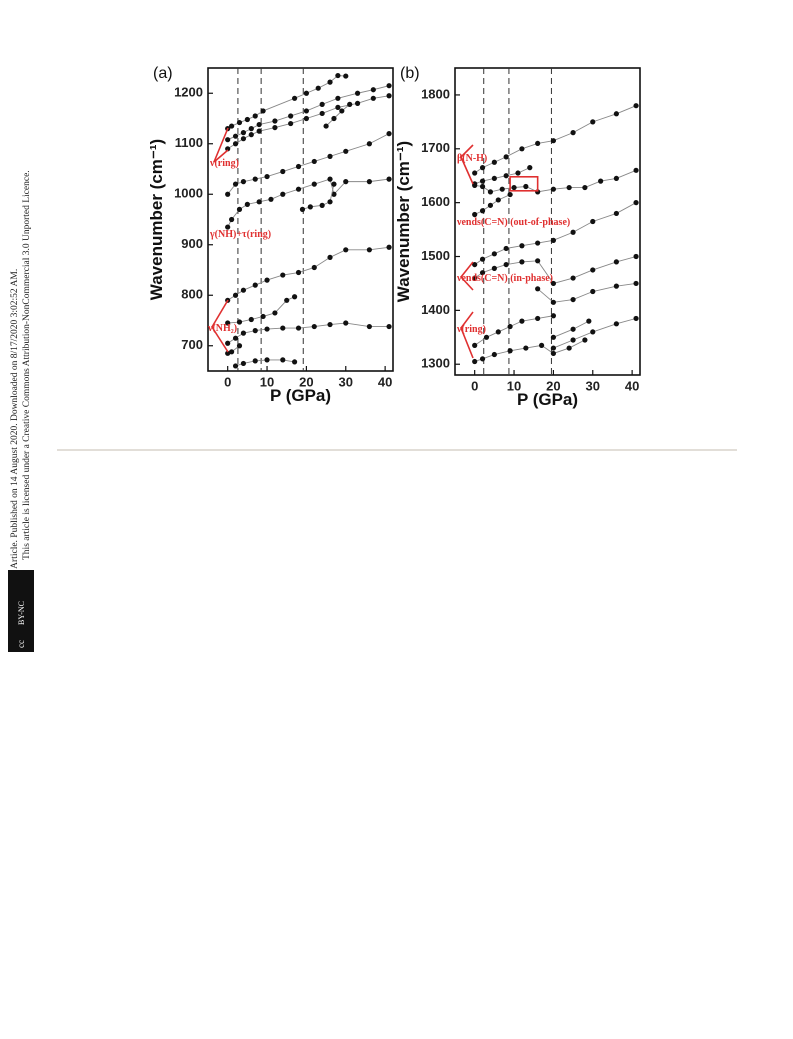  Describe the element at coordinates (222, 328) in the screenshot. I see `annotation: ν(NH₂)` at that location.